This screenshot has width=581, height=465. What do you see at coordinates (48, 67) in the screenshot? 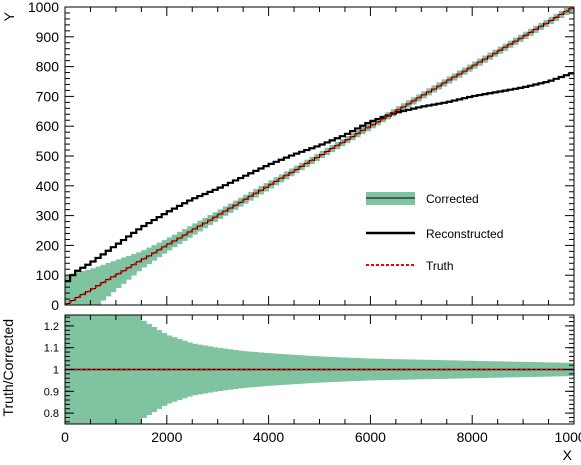
I see `y-tick-label: 800` at bounding box center [48, 67].